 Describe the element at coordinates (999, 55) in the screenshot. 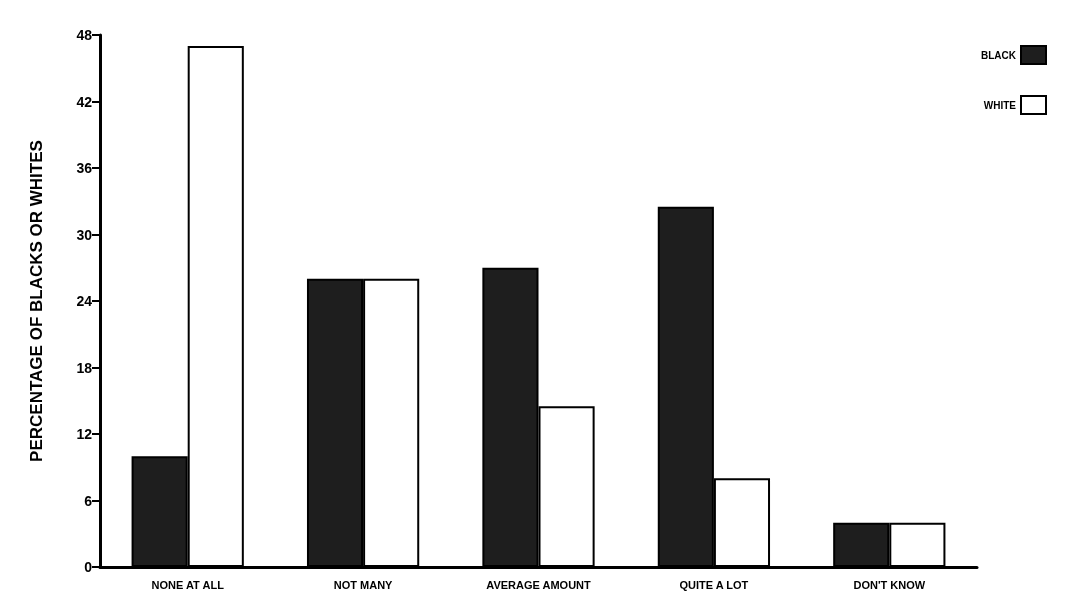

I see `legend-label: BLACK` at that location.